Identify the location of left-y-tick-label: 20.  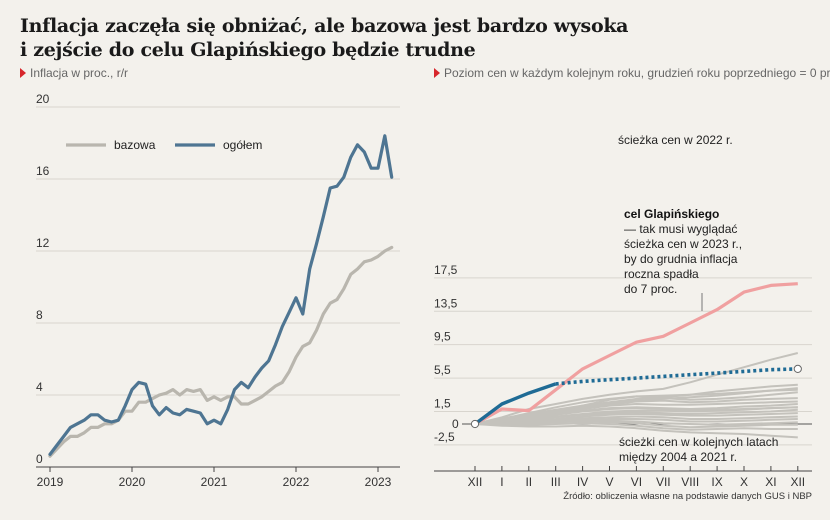
(43, 99).